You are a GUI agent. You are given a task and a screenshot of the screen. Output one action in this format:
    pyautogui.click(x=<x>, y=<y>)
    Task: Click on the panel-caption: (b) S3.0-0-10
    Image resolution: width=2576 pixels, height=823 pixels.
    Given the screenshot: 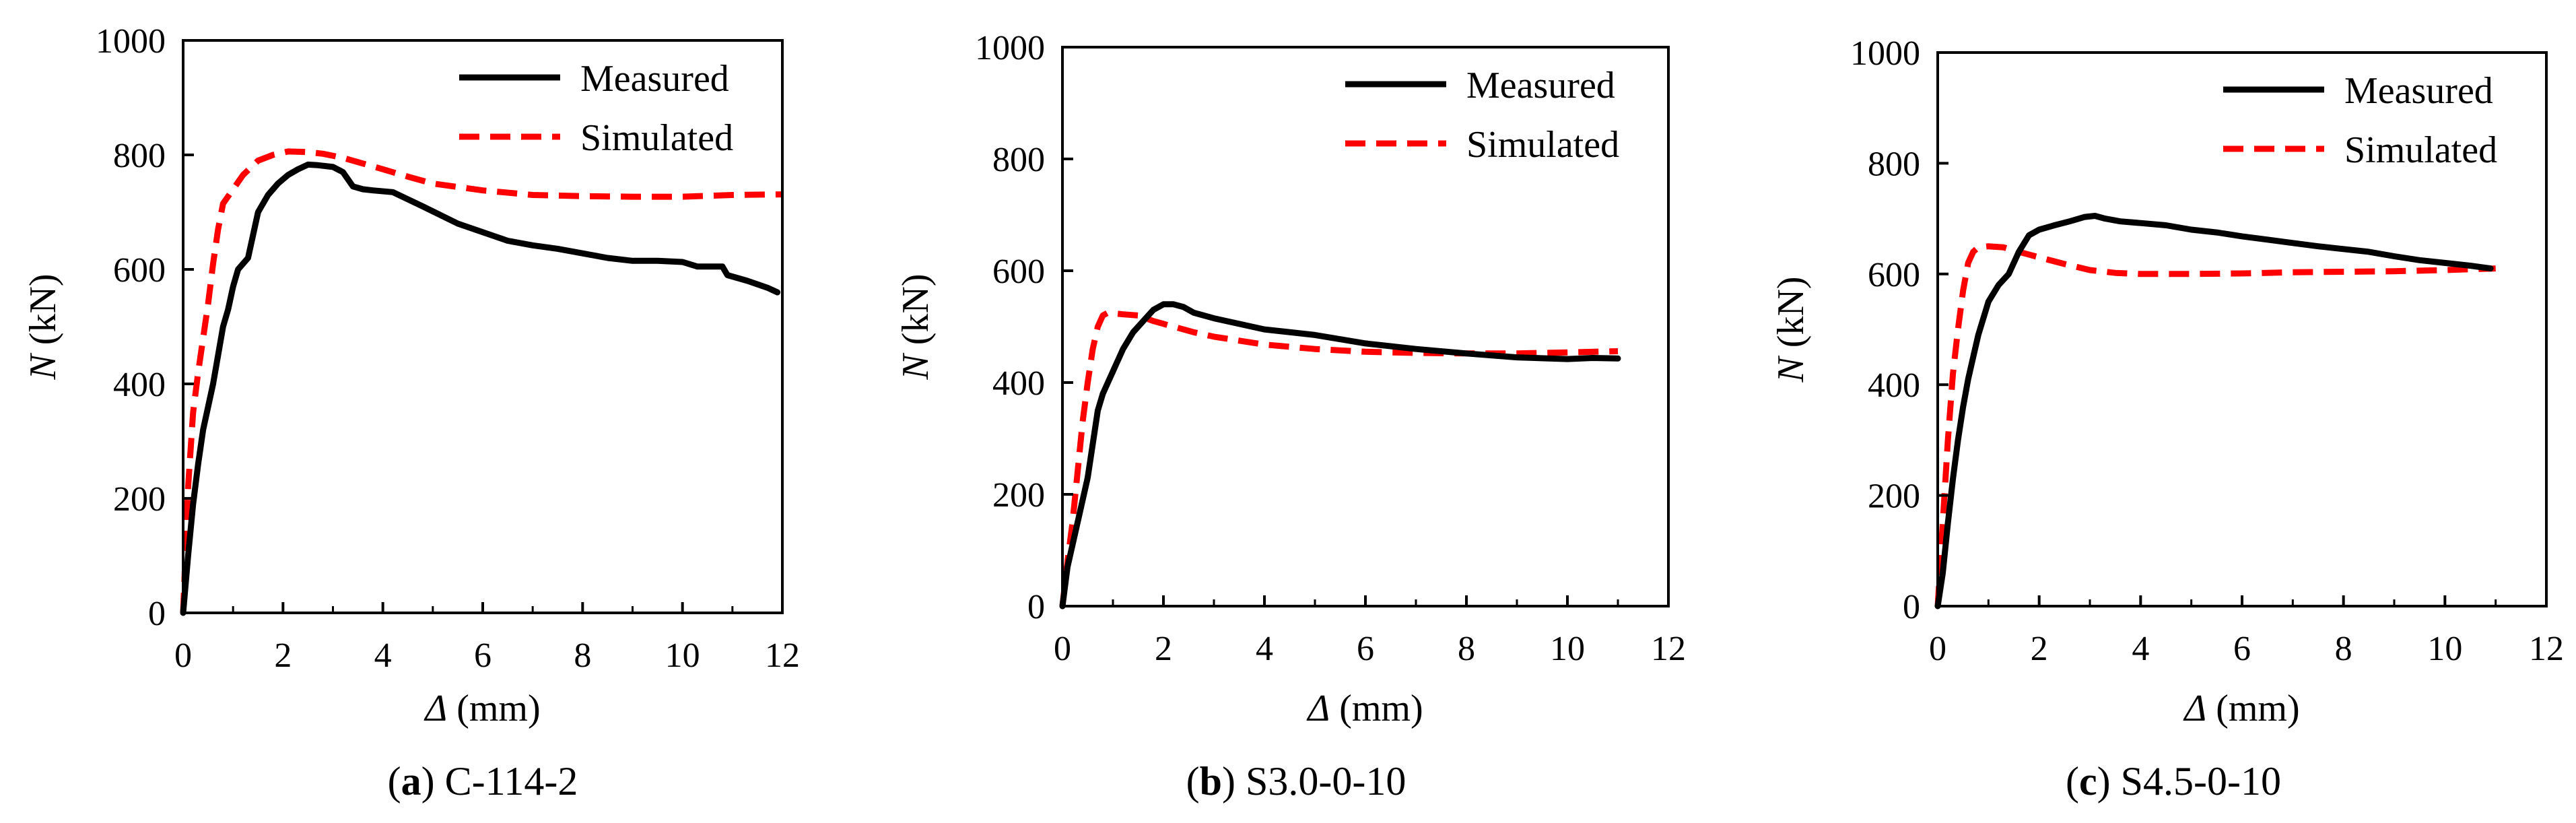 What is the action you would take?
    pyautogui.click(x=1296, y=781)
    